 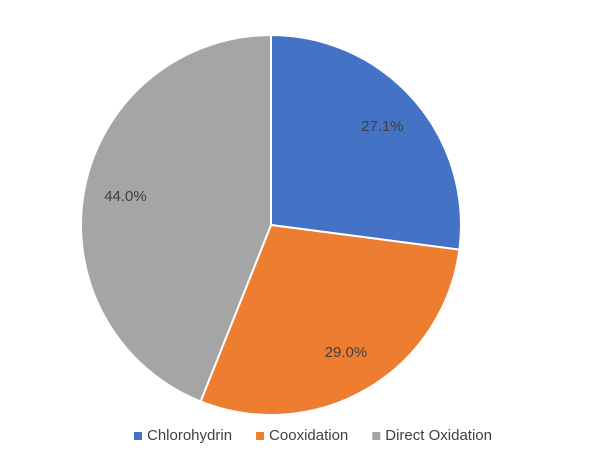 What do you see at coordinates (382, 126) in the screenshot?
I see `data-label: 27.1%` at bounding box center [382, 126].